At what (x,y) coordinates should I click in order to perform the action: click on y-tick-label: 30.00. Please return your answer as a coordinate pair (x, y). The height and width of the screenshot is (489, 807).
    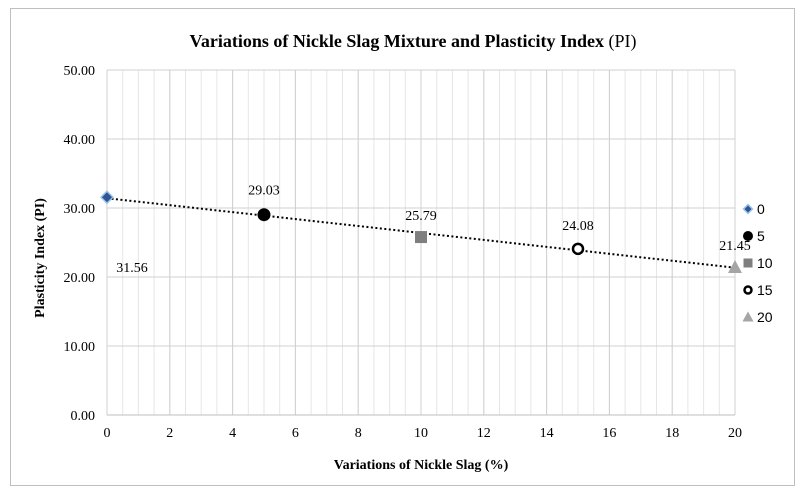
    Looking at the image, I should click on (80, 209).